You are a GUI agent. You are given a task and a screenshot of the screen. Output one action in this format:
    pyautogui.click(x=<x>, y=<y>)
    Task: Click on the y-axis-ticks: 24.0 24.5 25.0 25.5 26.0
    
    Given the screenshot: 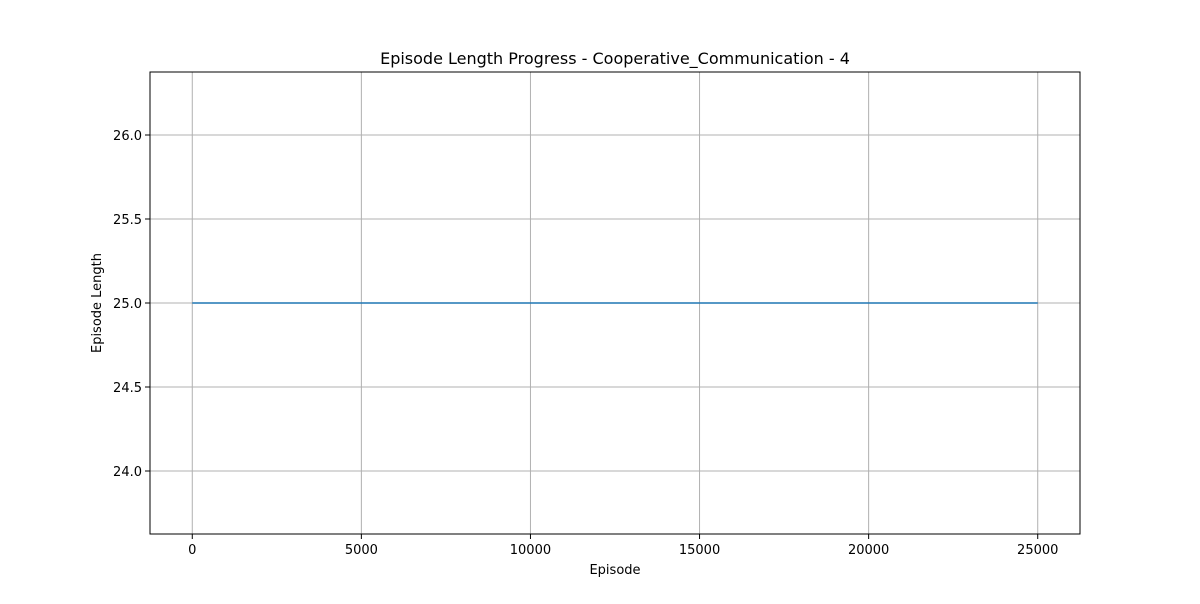 What is the action you would take?
    pyautogui.click(x=131, y=304)
    